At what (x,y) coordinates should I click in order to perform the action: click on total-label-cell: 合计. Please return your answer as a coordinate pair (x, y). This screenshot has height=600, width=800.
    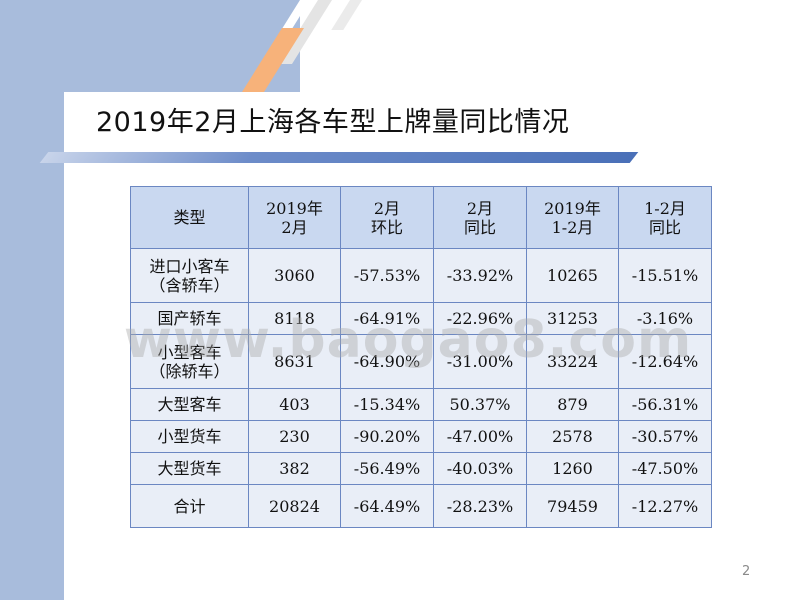
    Looking at the image, I should click on (189, 506).